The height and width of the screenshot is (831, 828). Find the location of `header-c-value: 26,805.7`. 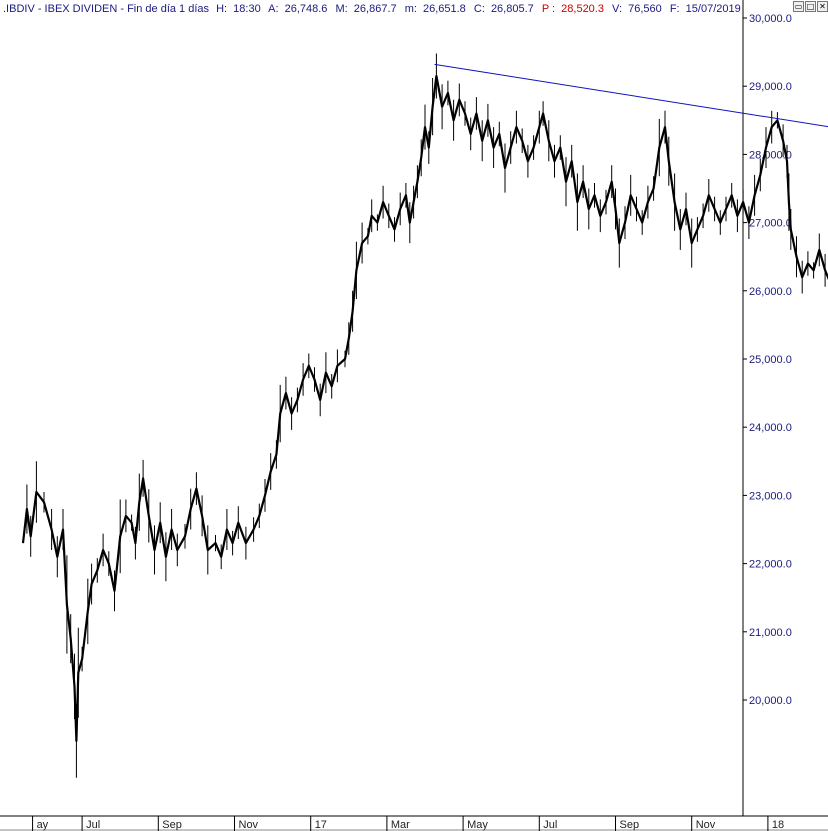

header-c-value: 26,805.7 is located at coordinates (512, 9).